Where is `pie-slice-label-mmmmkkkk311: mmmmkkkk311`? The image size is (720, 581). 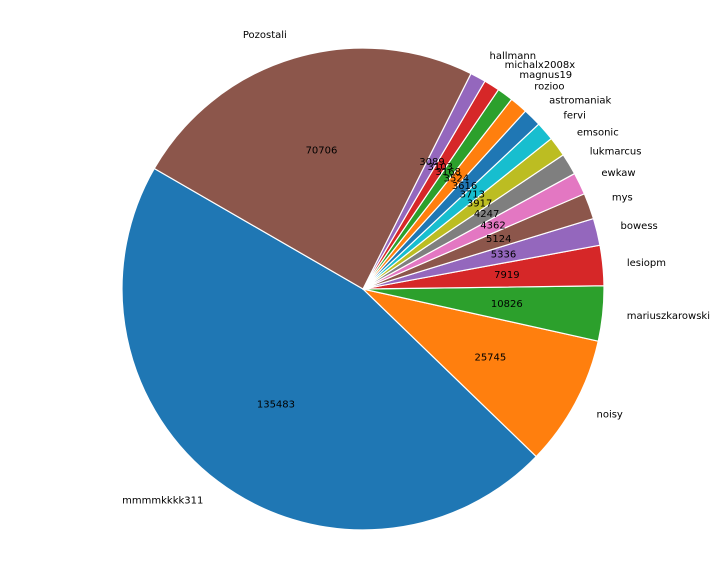 pie-slice-label-mmmmkkkk311: mmmmkkkk311 is located at coordinates (162, 501).